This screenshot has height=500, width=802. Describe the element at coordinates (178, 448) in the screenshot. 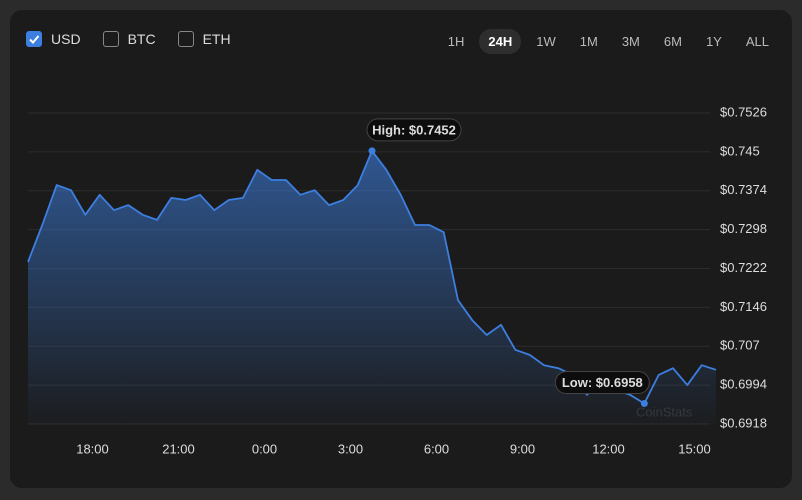

I see `x-tick-label: 21:00` at that location.